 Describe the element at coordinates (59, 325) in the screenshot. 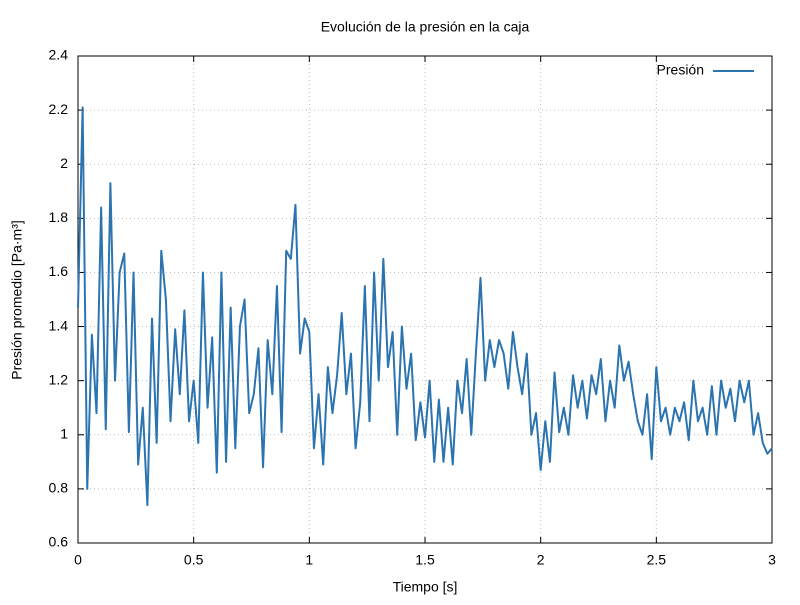

I see `y-tick-label: 1.4` at that location.